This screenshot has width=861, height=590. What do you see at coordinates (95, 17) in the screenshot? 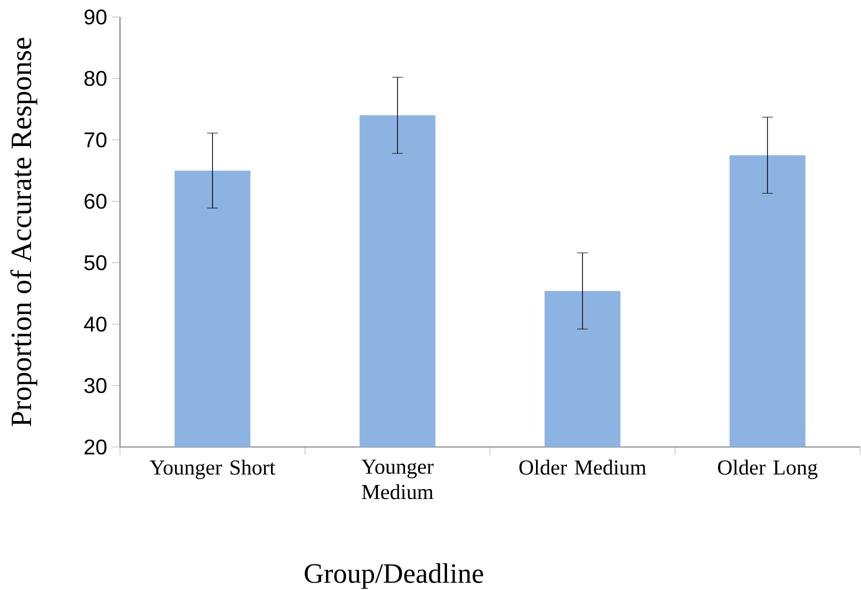
I see `y-tick-label: 90` at bounding box center [95, 17].